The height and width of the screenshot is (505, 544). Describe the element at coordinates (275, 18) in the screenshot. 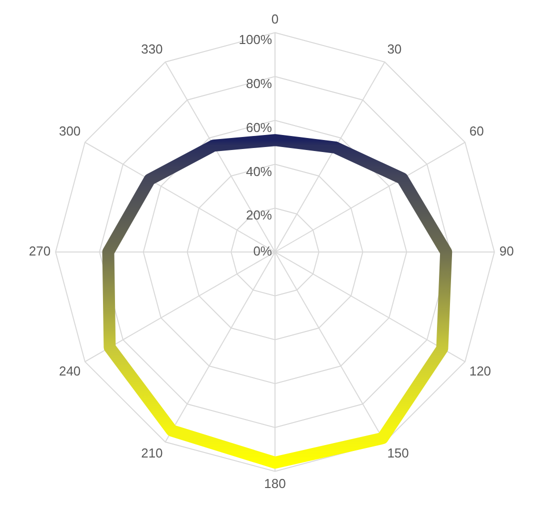

I see `spoke-label: 0` at that location.